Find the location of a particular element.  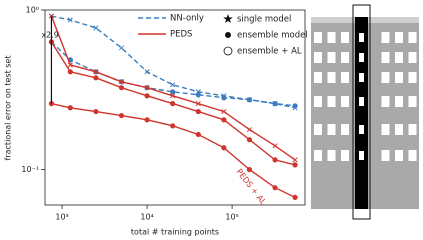

annotation: PEDS + AL is located at coordinates (251, 187).